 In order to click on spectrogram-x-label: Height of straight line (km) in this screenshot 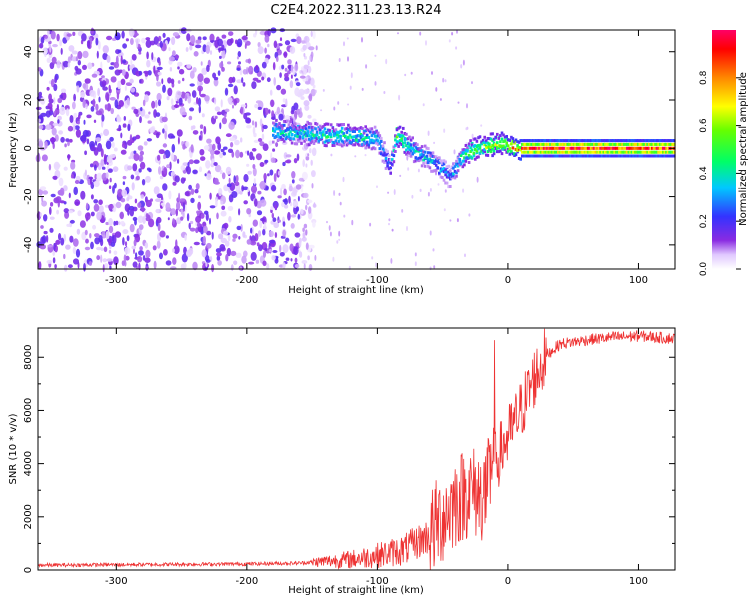, I will do `click(356, 290)`.